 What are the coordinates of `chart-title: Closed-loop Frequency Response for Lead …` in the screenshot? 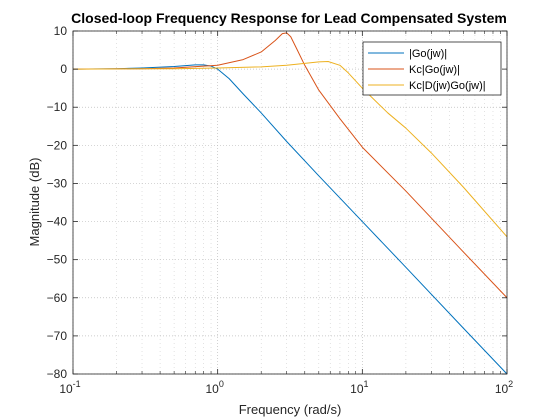 It's located at (289, 18).